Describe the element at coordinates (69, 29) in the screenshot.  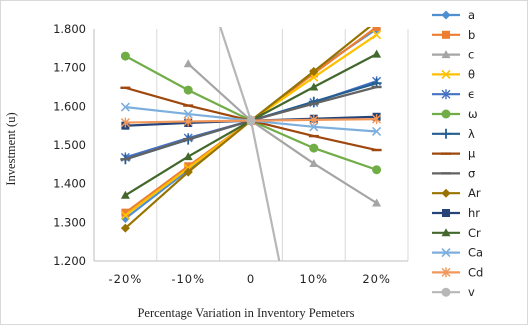
I see `y-tick-label: 1.800` at that location.